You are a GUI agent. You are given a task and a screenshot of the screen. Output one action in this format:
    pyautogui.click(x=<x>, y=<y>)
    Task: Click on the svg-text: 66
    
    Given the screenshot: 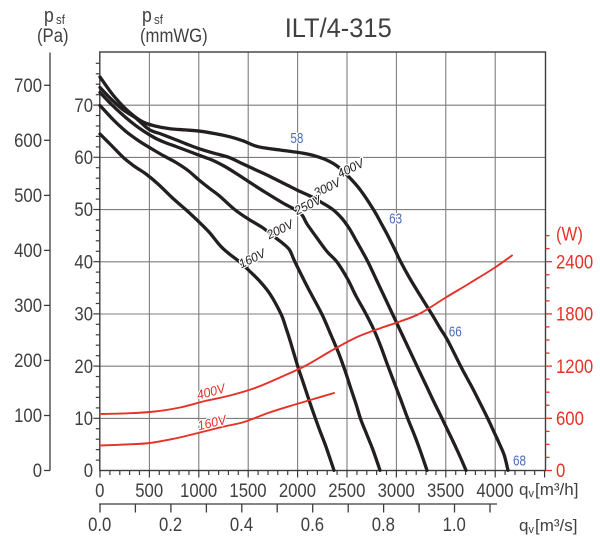 What is the action you would take?
    pyautogui.click(x=455, y=331)
    